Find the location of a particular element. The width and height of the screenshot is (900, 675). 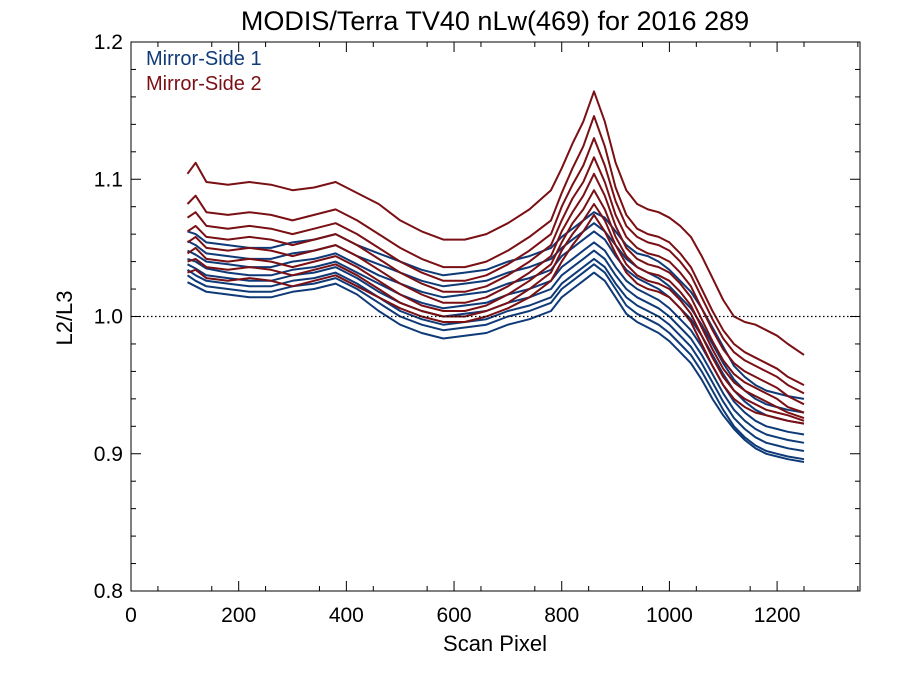

x-tick-label: 1200 is located at coordinates (777, 615).